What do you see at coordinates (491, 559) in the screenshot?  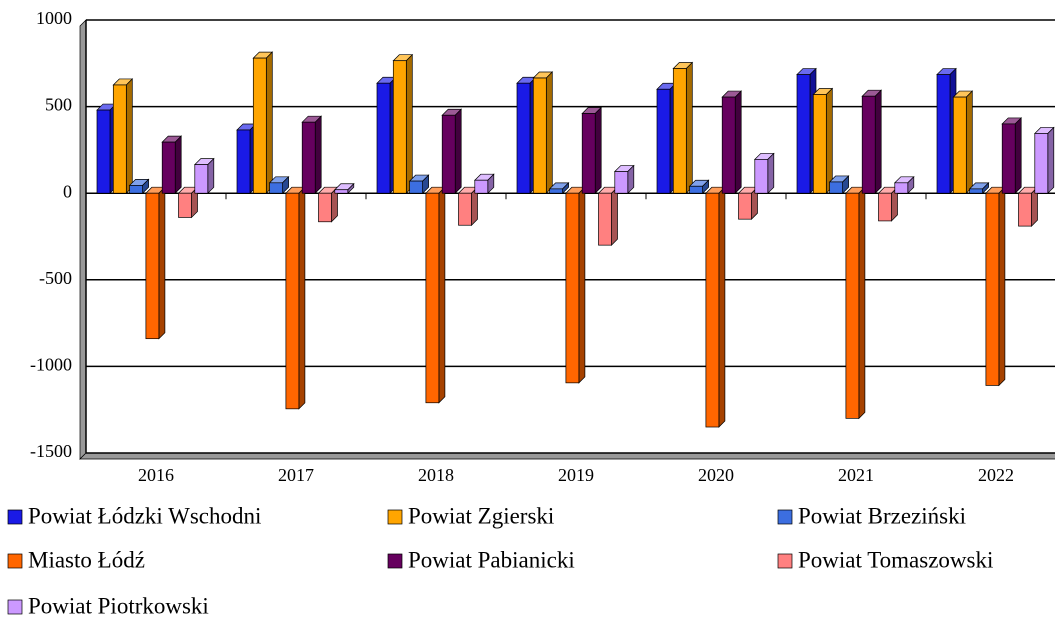 I see `legend-label: Powiat Pabianicki` at bounding box center [491, 559].